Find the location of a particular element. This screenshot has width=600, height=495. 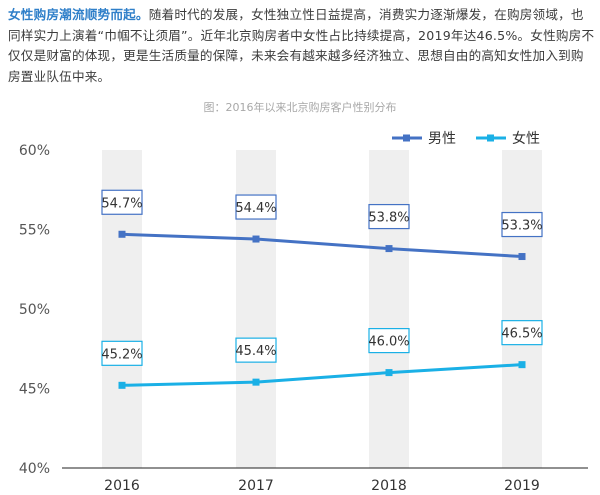

category-band-2018 is located at coordinates (389, 309).